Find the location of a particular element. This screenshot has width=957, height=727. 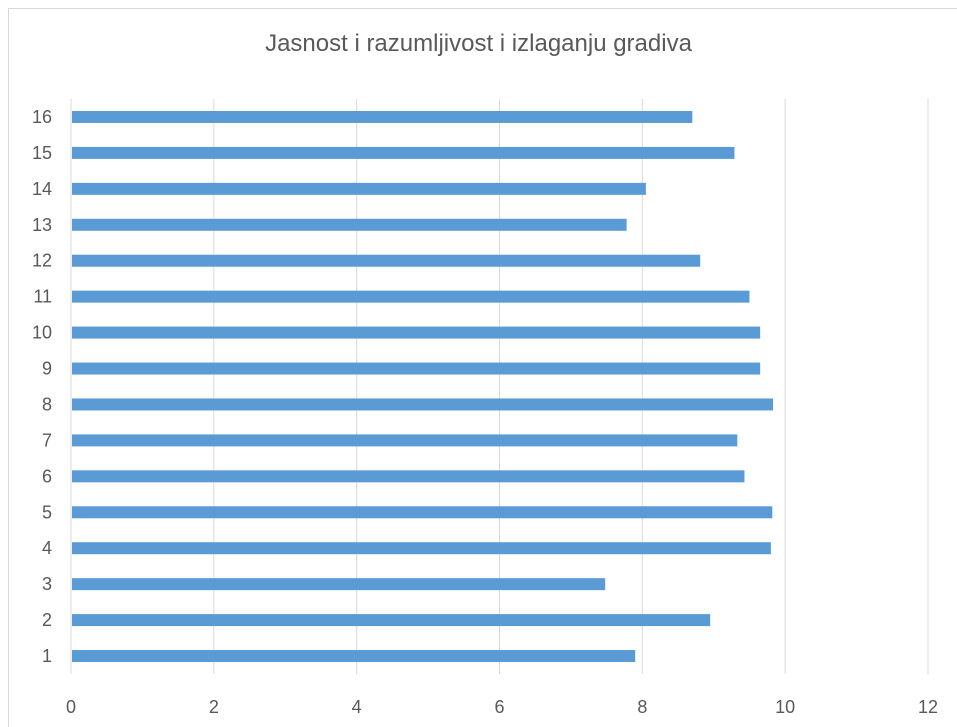

y-tick-label: 2 is located at coordinates (47, 620).